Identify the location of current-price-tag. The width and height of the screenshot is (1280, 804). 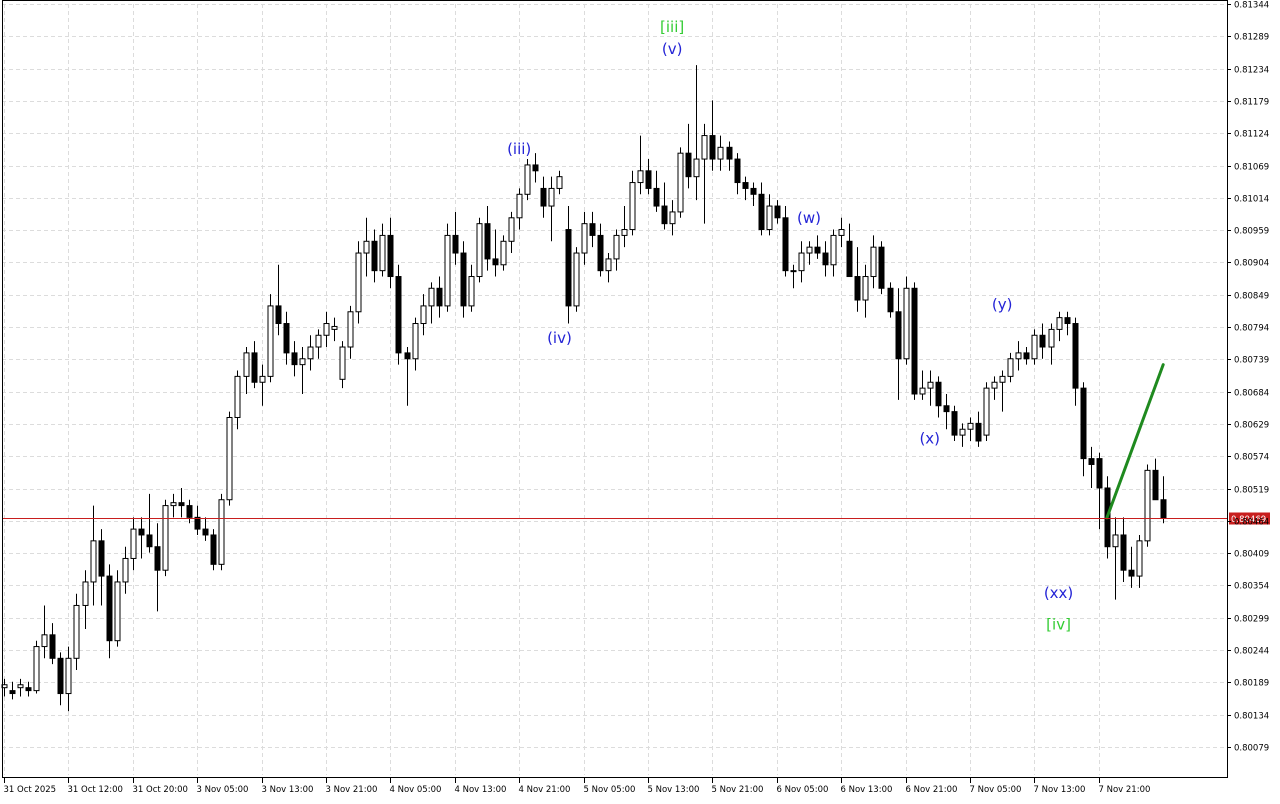
(1249, 518).